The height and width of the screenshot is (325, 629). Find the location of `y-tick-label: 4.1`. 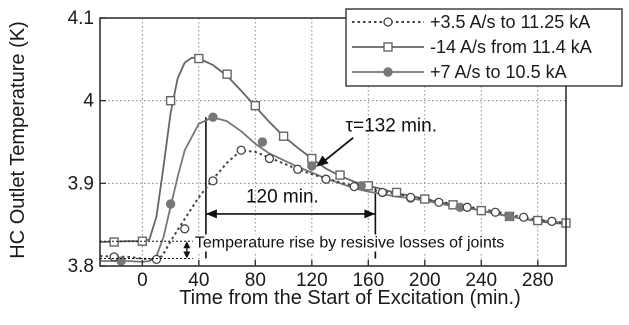

y-tick-label: 4.1 is located at coordinates (81, 18).